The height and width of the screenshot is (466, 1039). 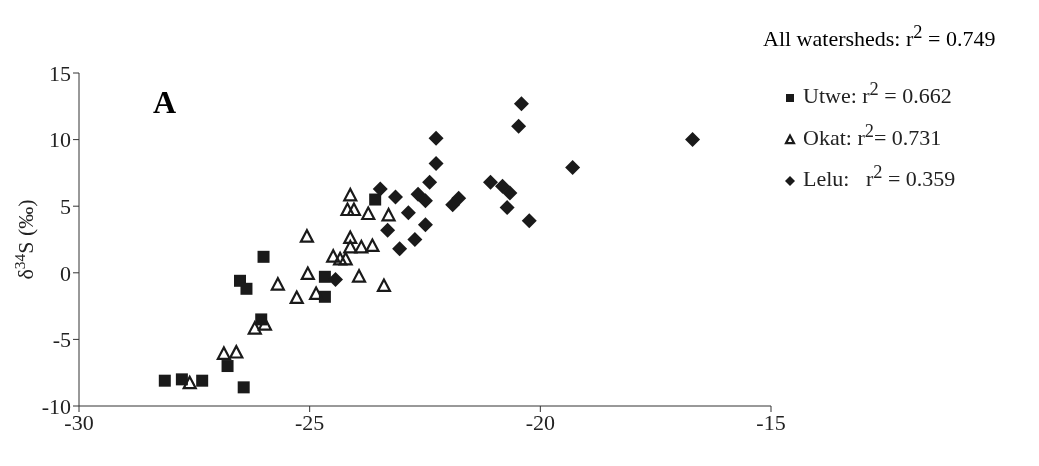 What do you see at coordinates (540, 422) in the screenshot?
I see `x-tick-label: -20` at bounding box center [540, 422].